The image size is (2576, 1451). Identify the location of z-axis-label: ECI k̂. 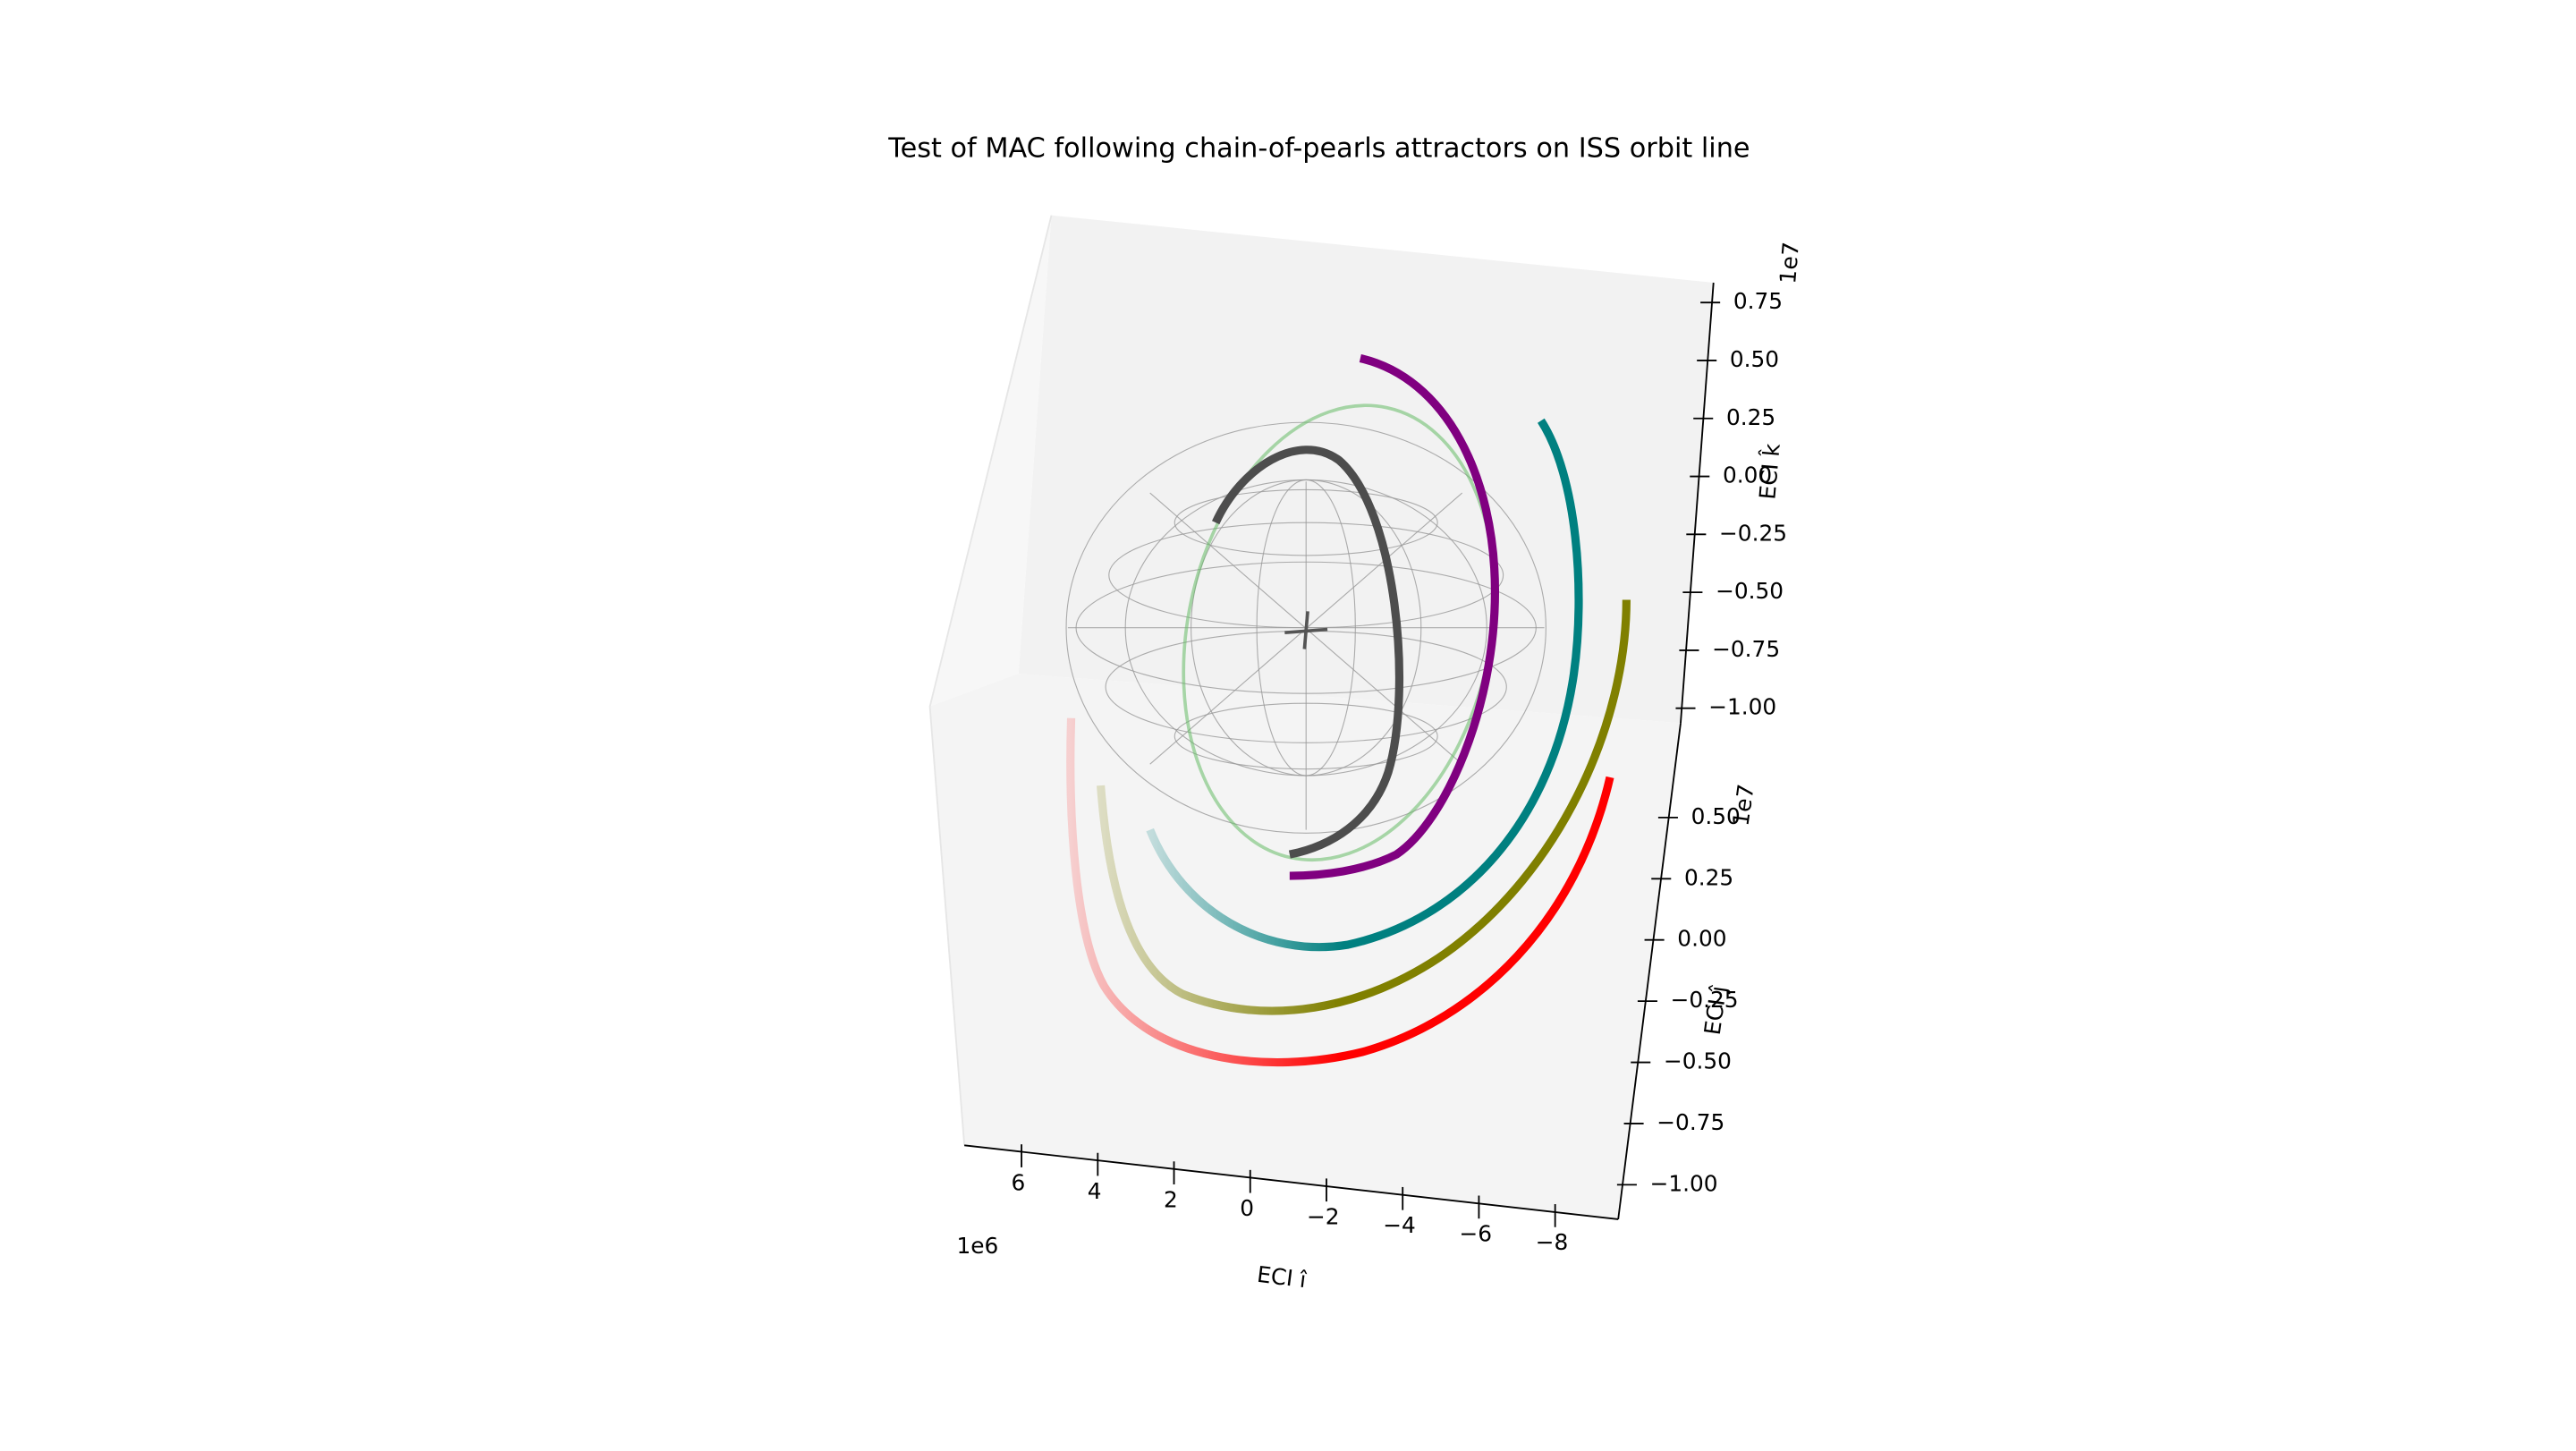
(1769, 471).